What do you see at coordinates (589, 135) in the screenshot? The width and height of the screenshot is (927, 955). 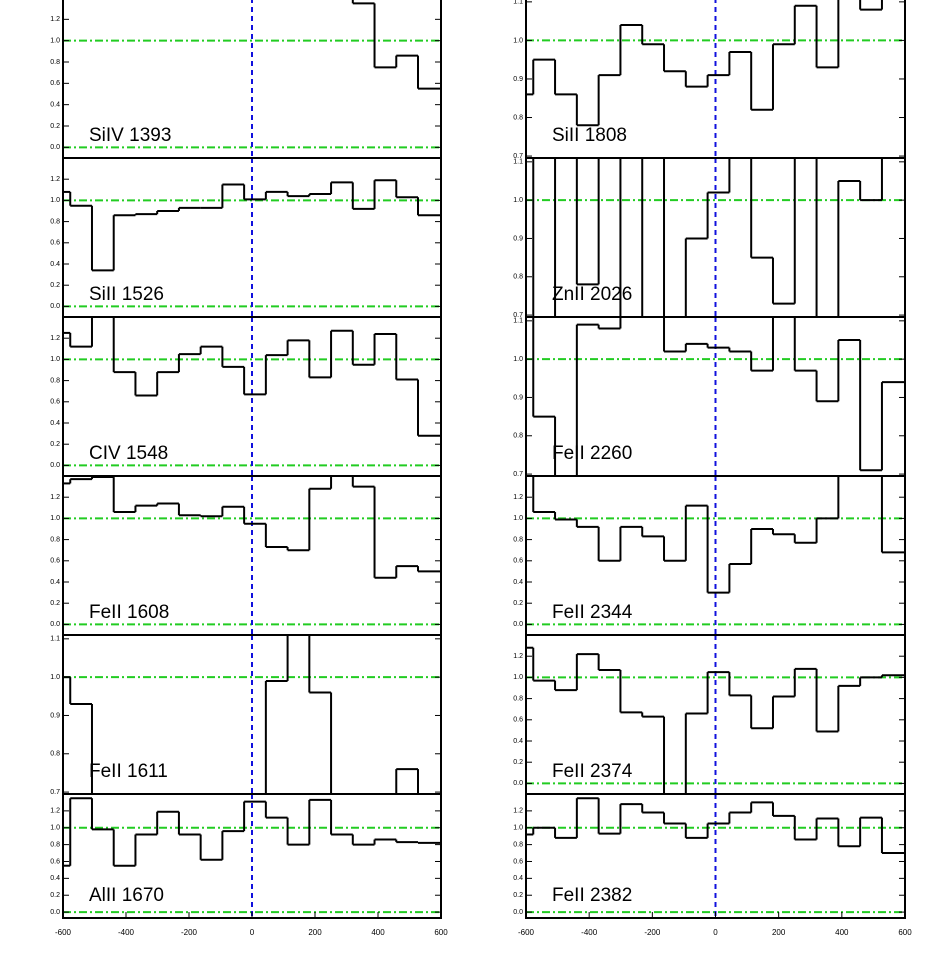 I see `panel-label: SiII 1808` at bounding box center [589, 135].